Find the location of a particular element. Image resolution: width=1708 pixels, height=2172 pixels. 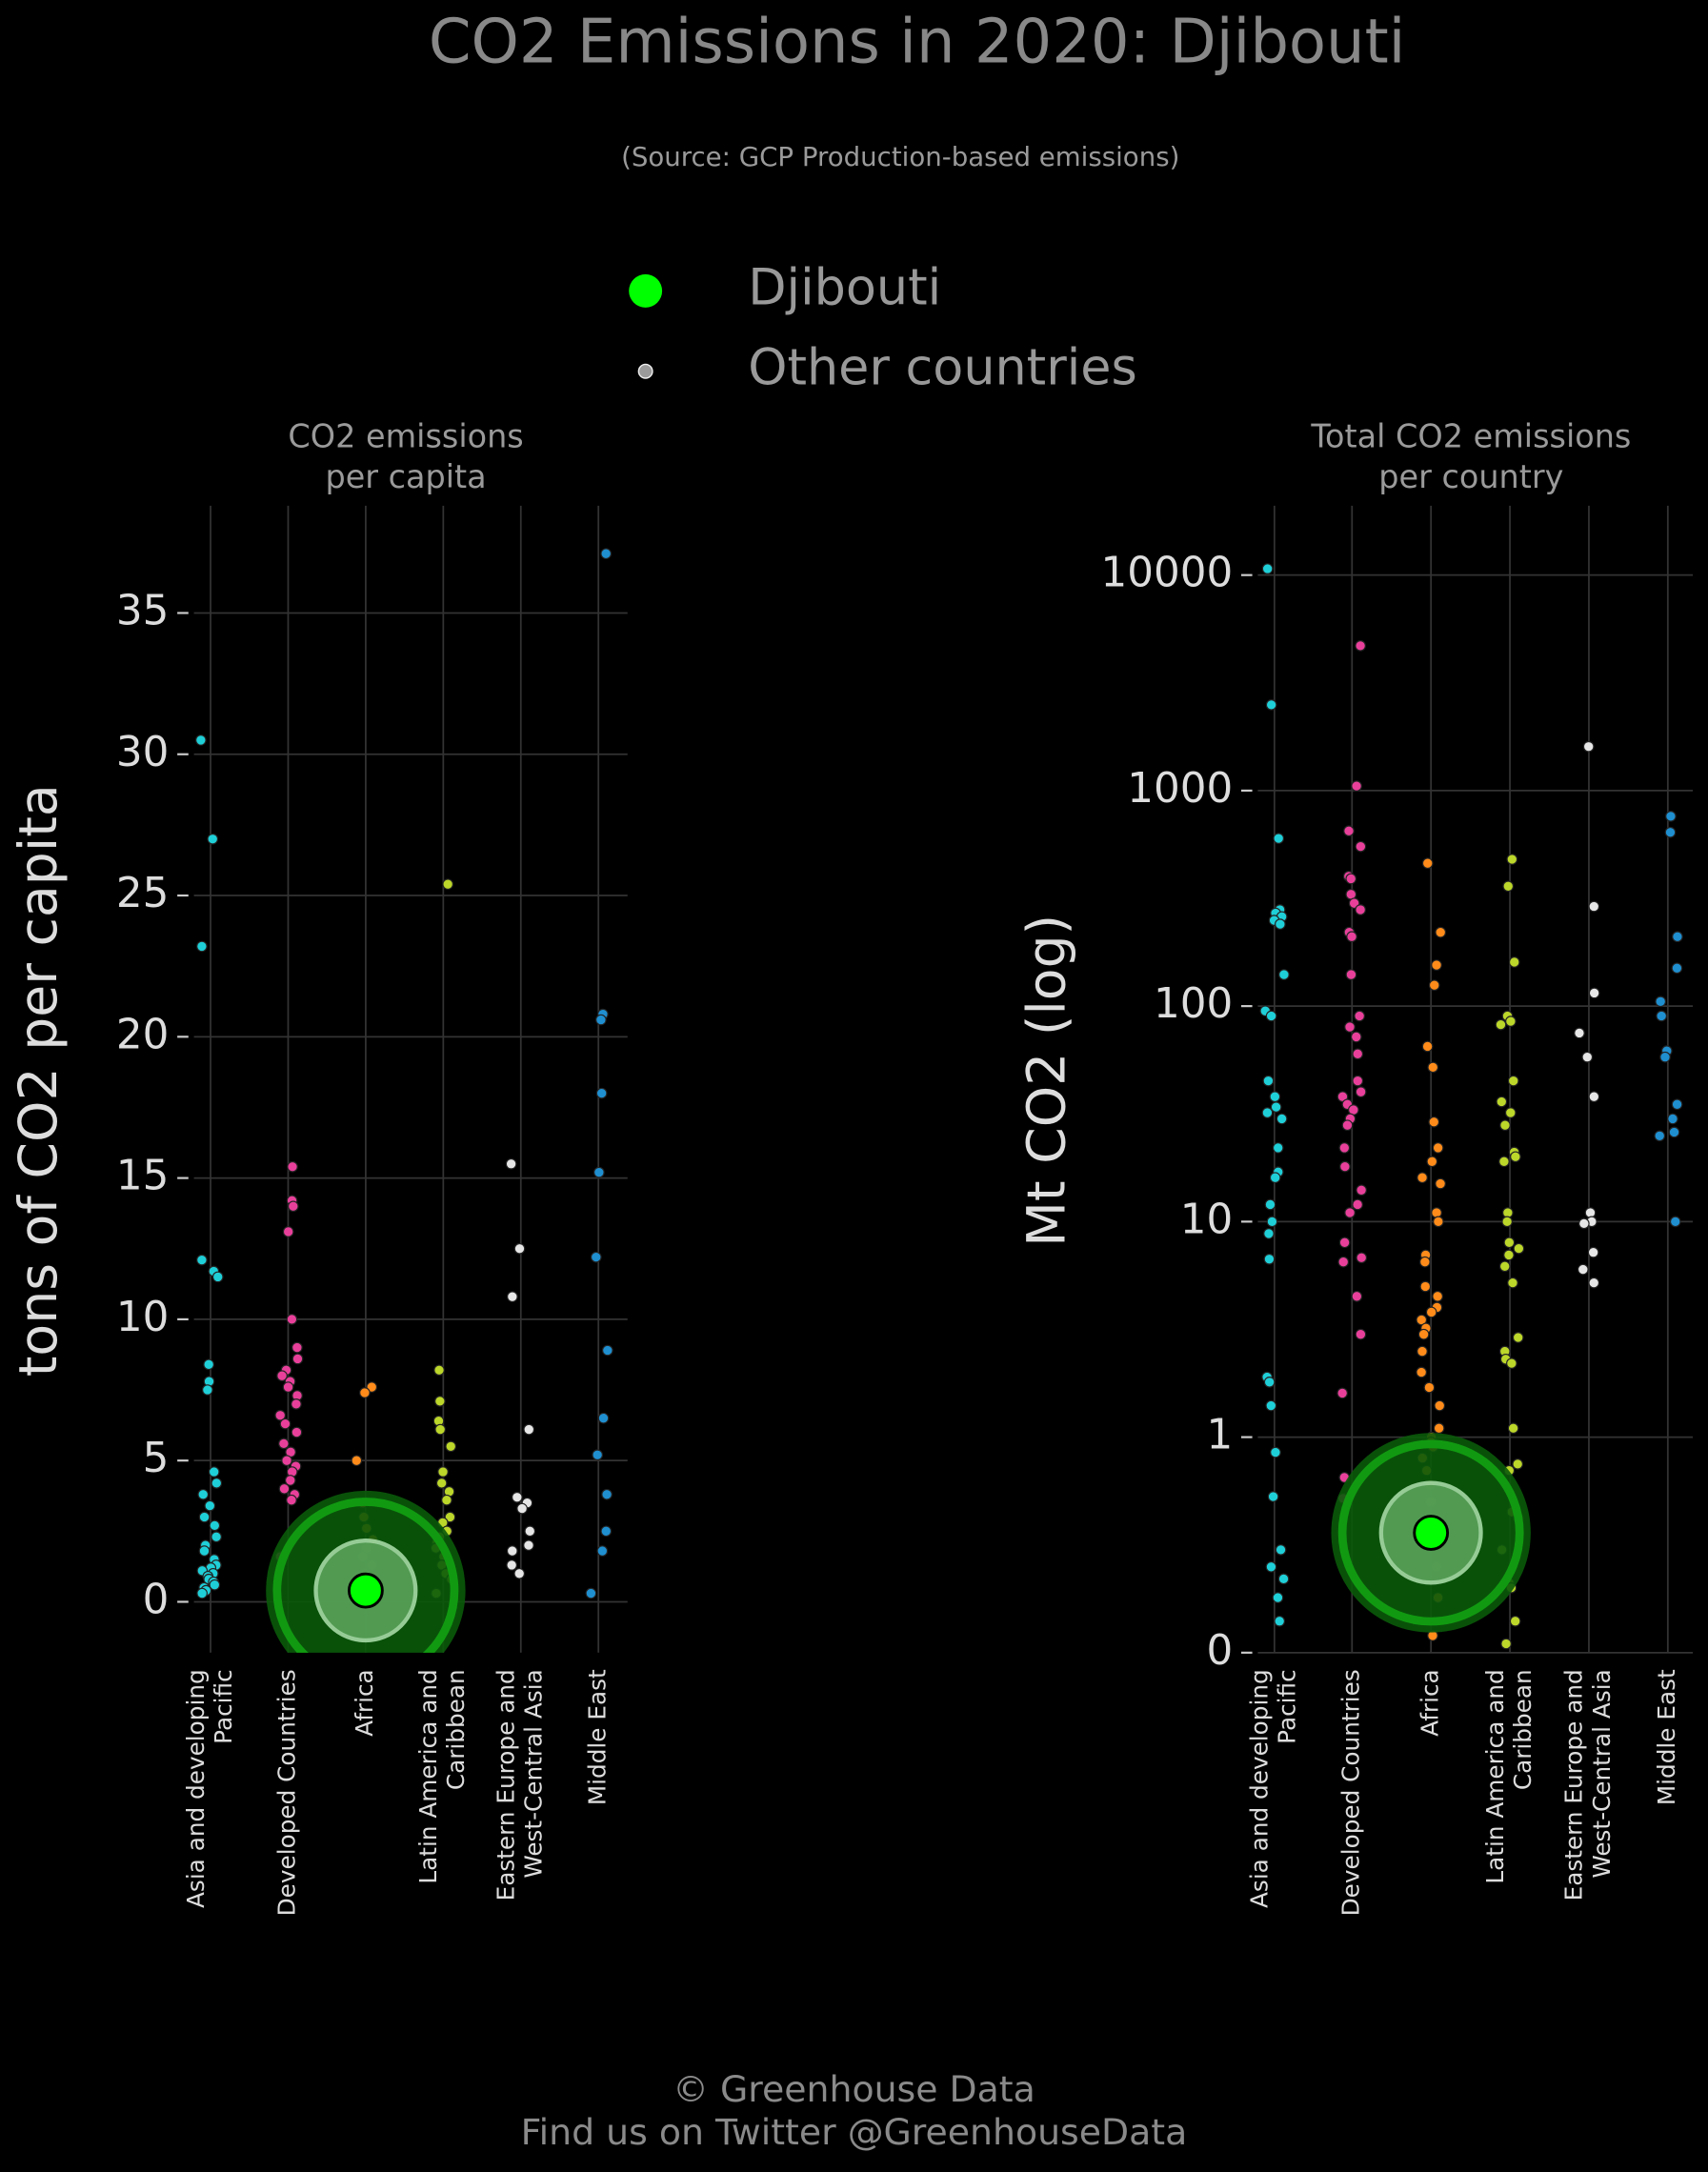

subtitle: (Source: GCP Production-based emissions) is located at coordinates (900, 156).